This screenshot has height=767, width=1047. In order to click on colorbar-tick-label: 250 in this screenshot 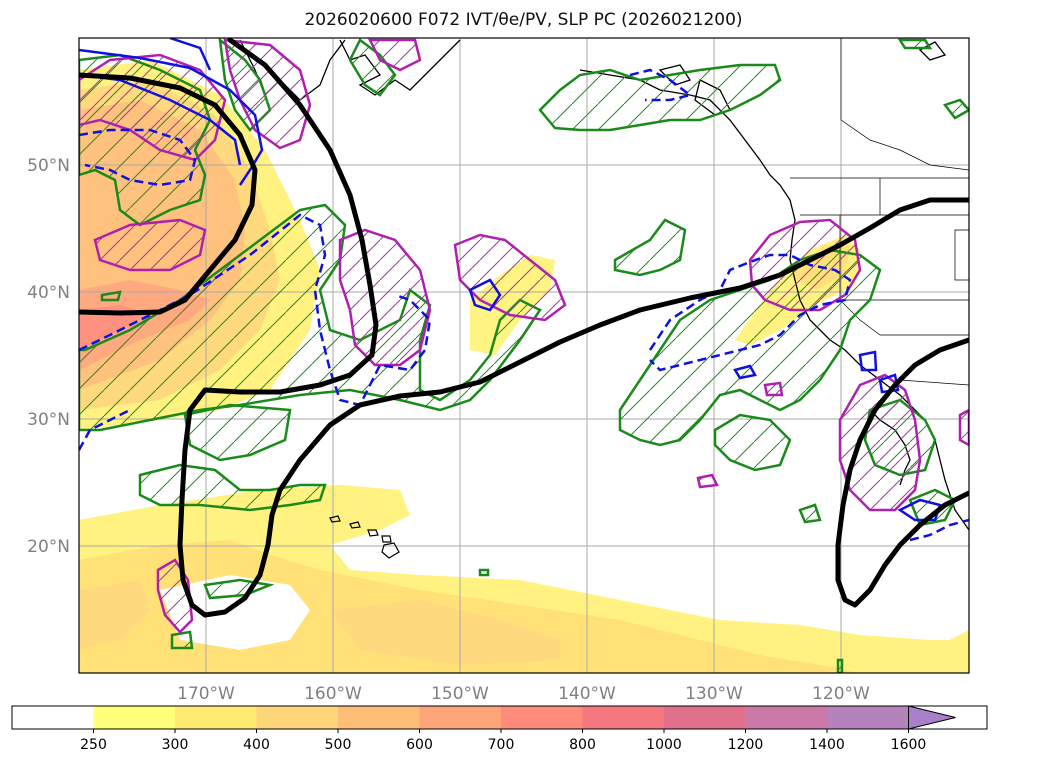, I will do `click(93, 745)`.